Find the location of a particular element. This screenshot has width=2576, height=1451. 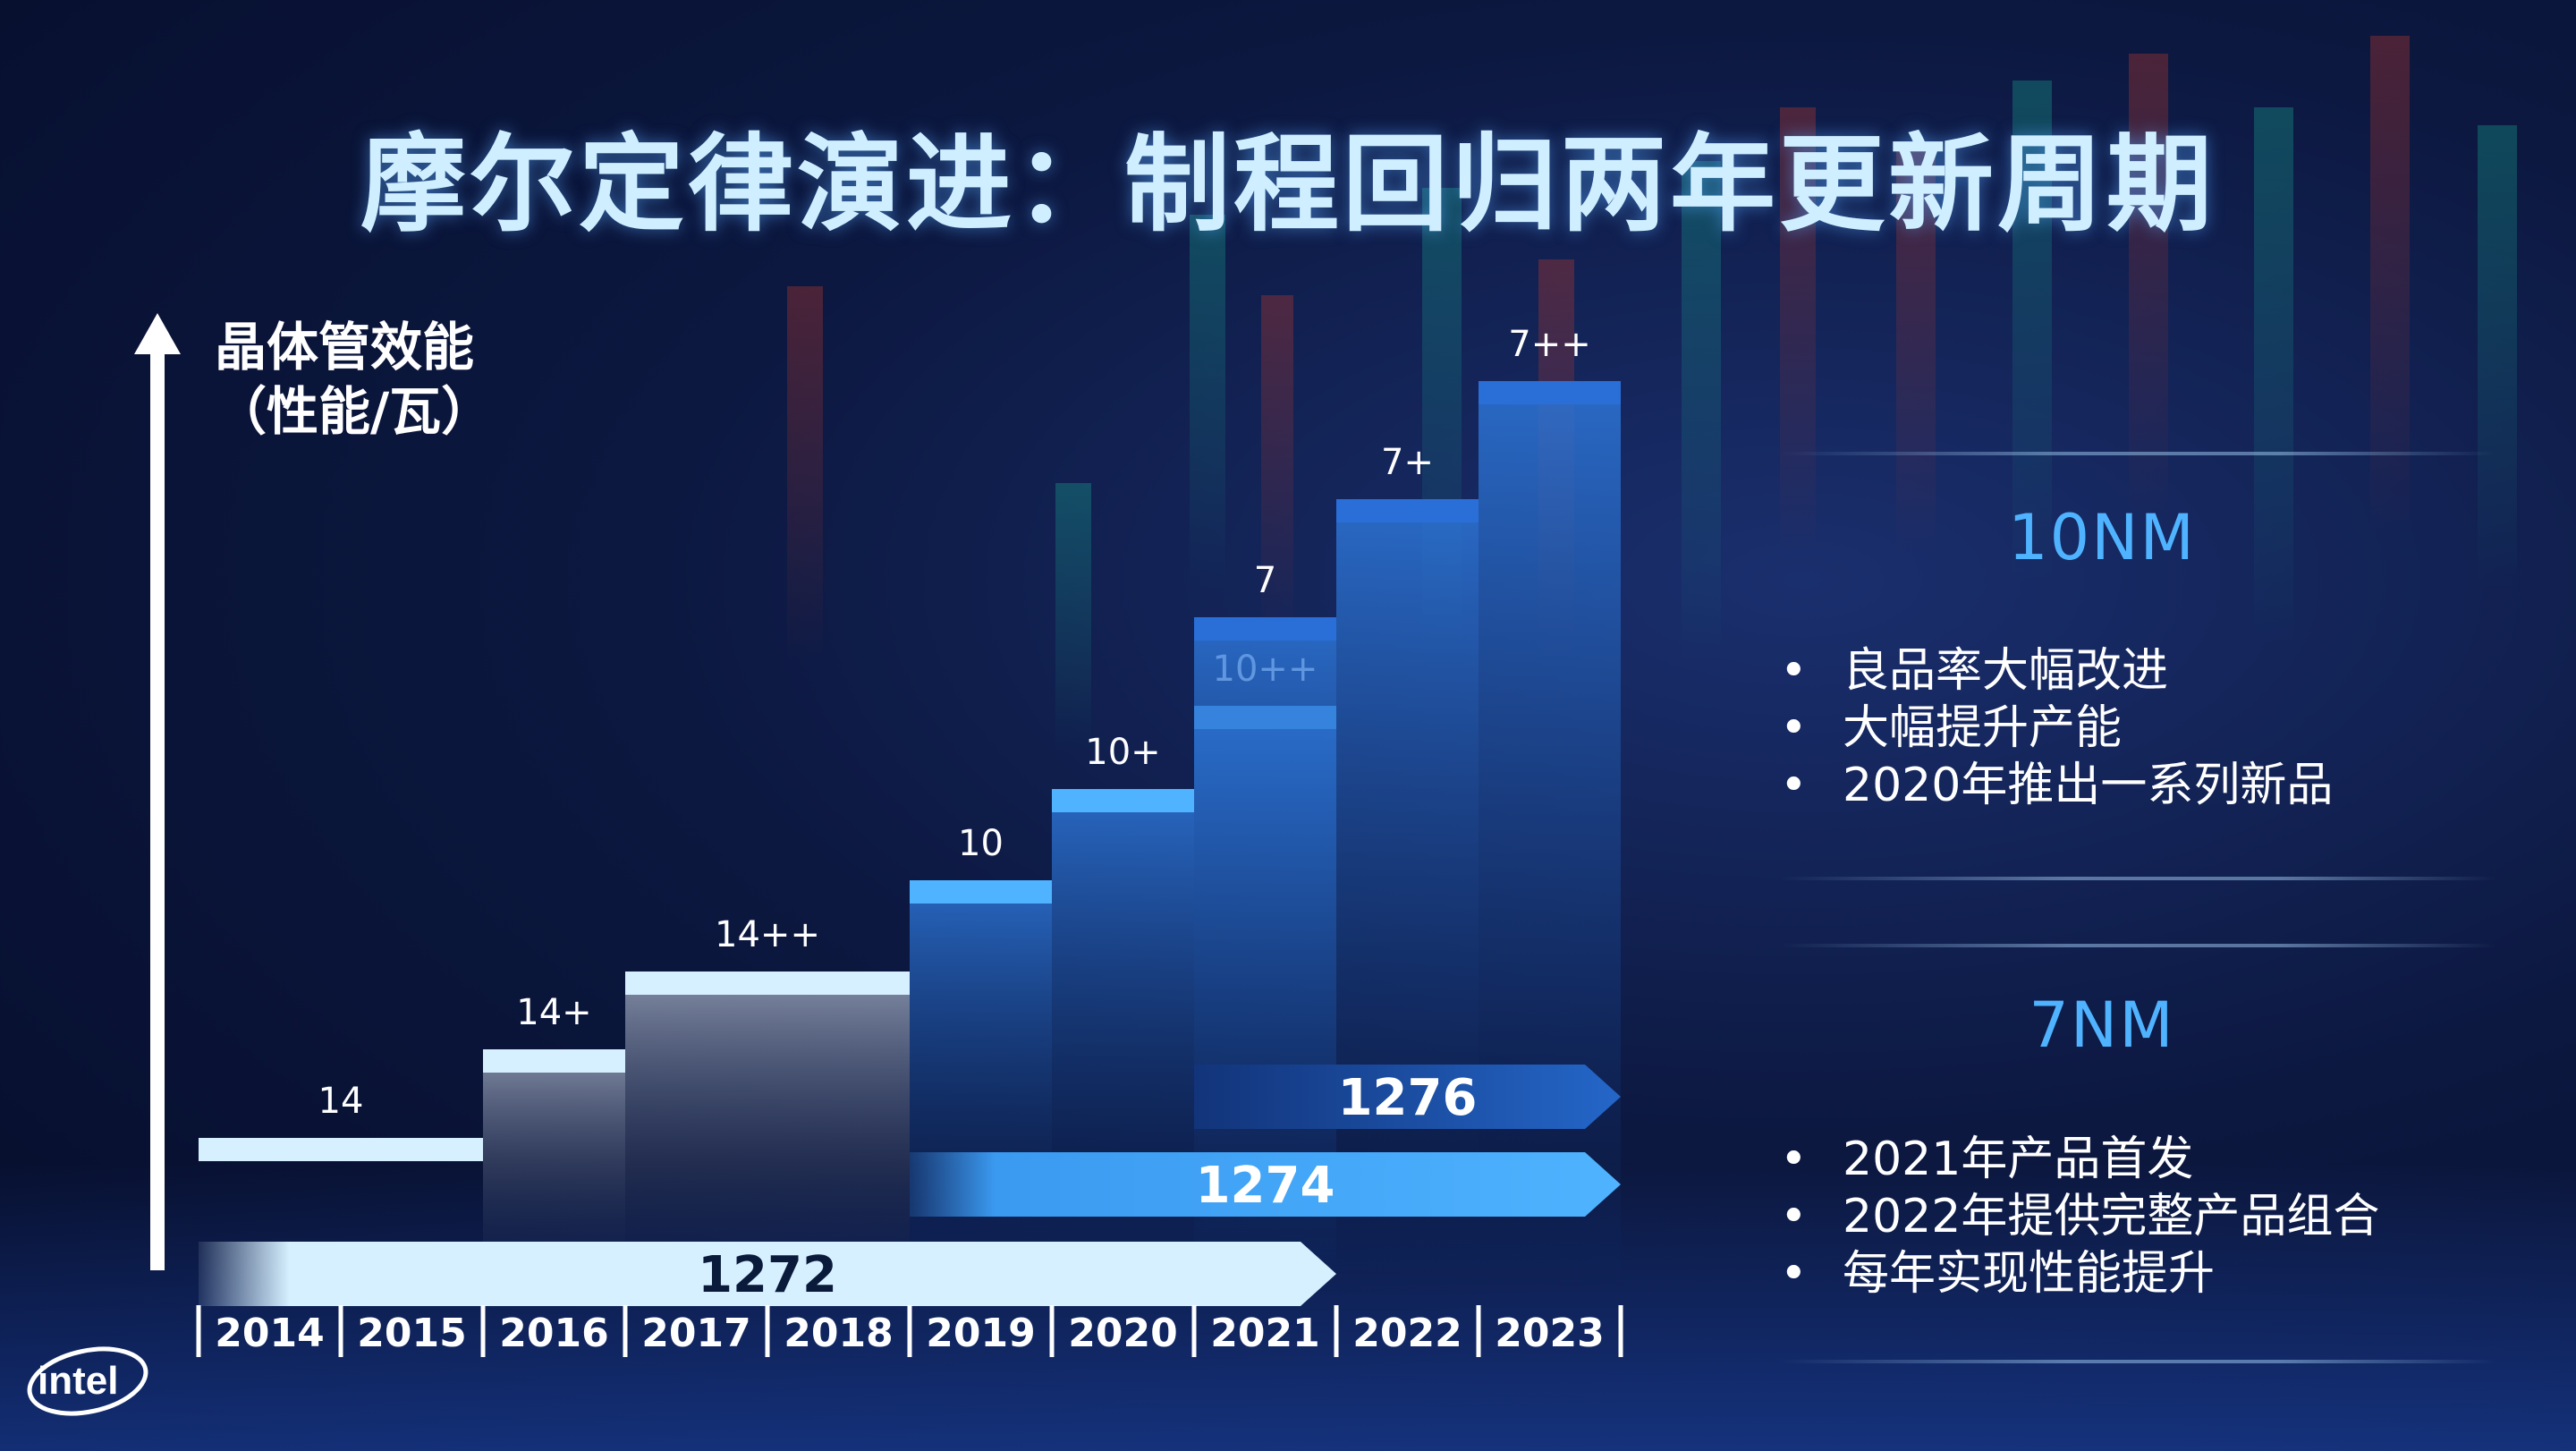

process-label: 1272 is located at coordinates (767, 1275).